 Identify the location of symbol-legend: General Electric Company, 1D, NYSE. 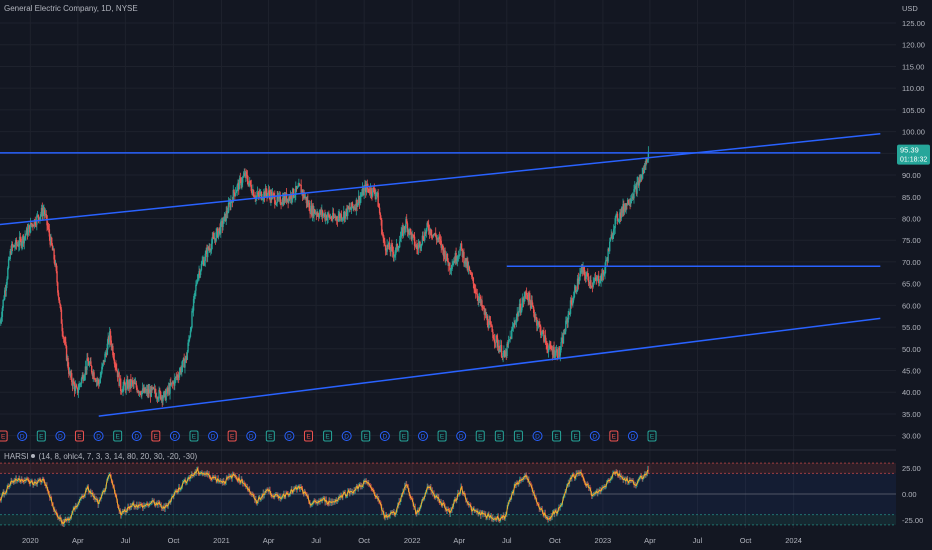
(71, 8).